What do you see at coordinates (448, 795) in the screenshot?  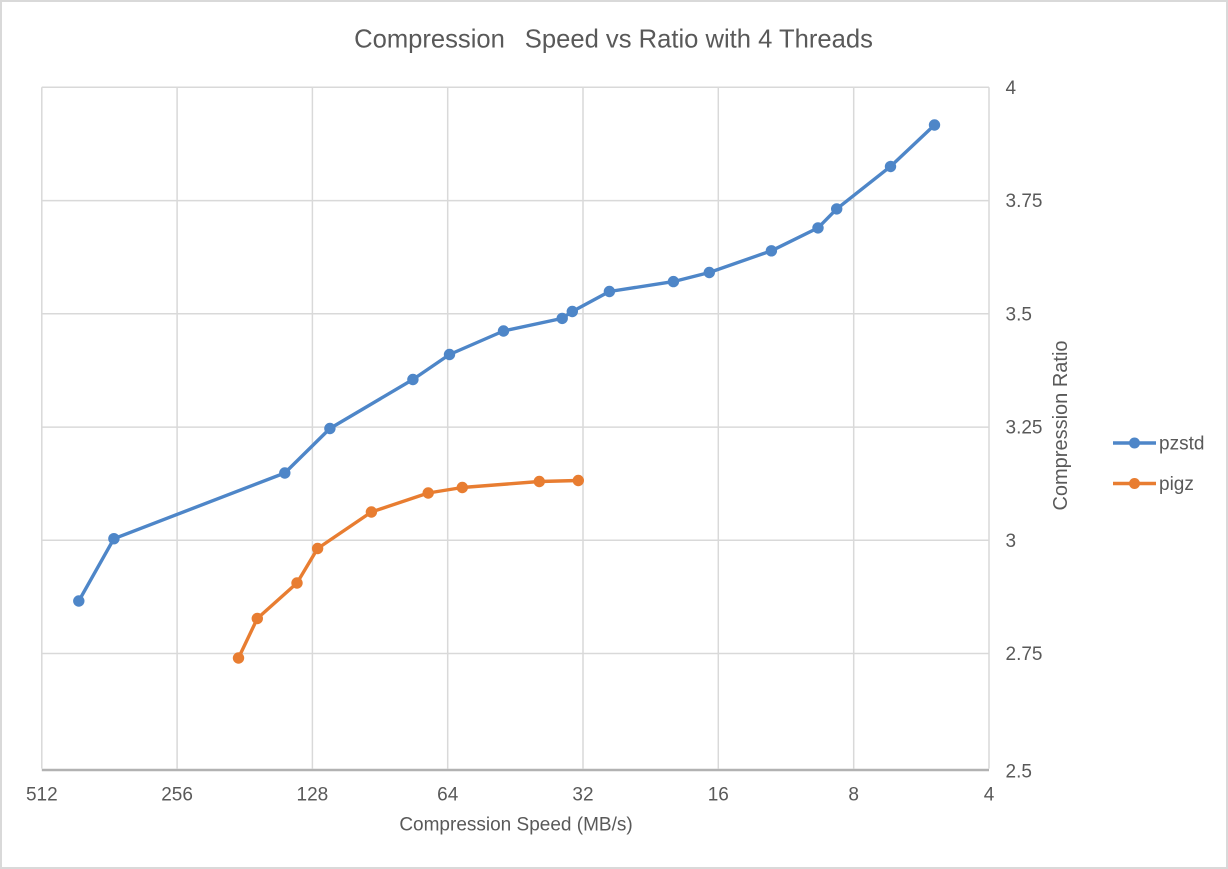 I see `svg-text: 64` at bounding box center [448, 795].